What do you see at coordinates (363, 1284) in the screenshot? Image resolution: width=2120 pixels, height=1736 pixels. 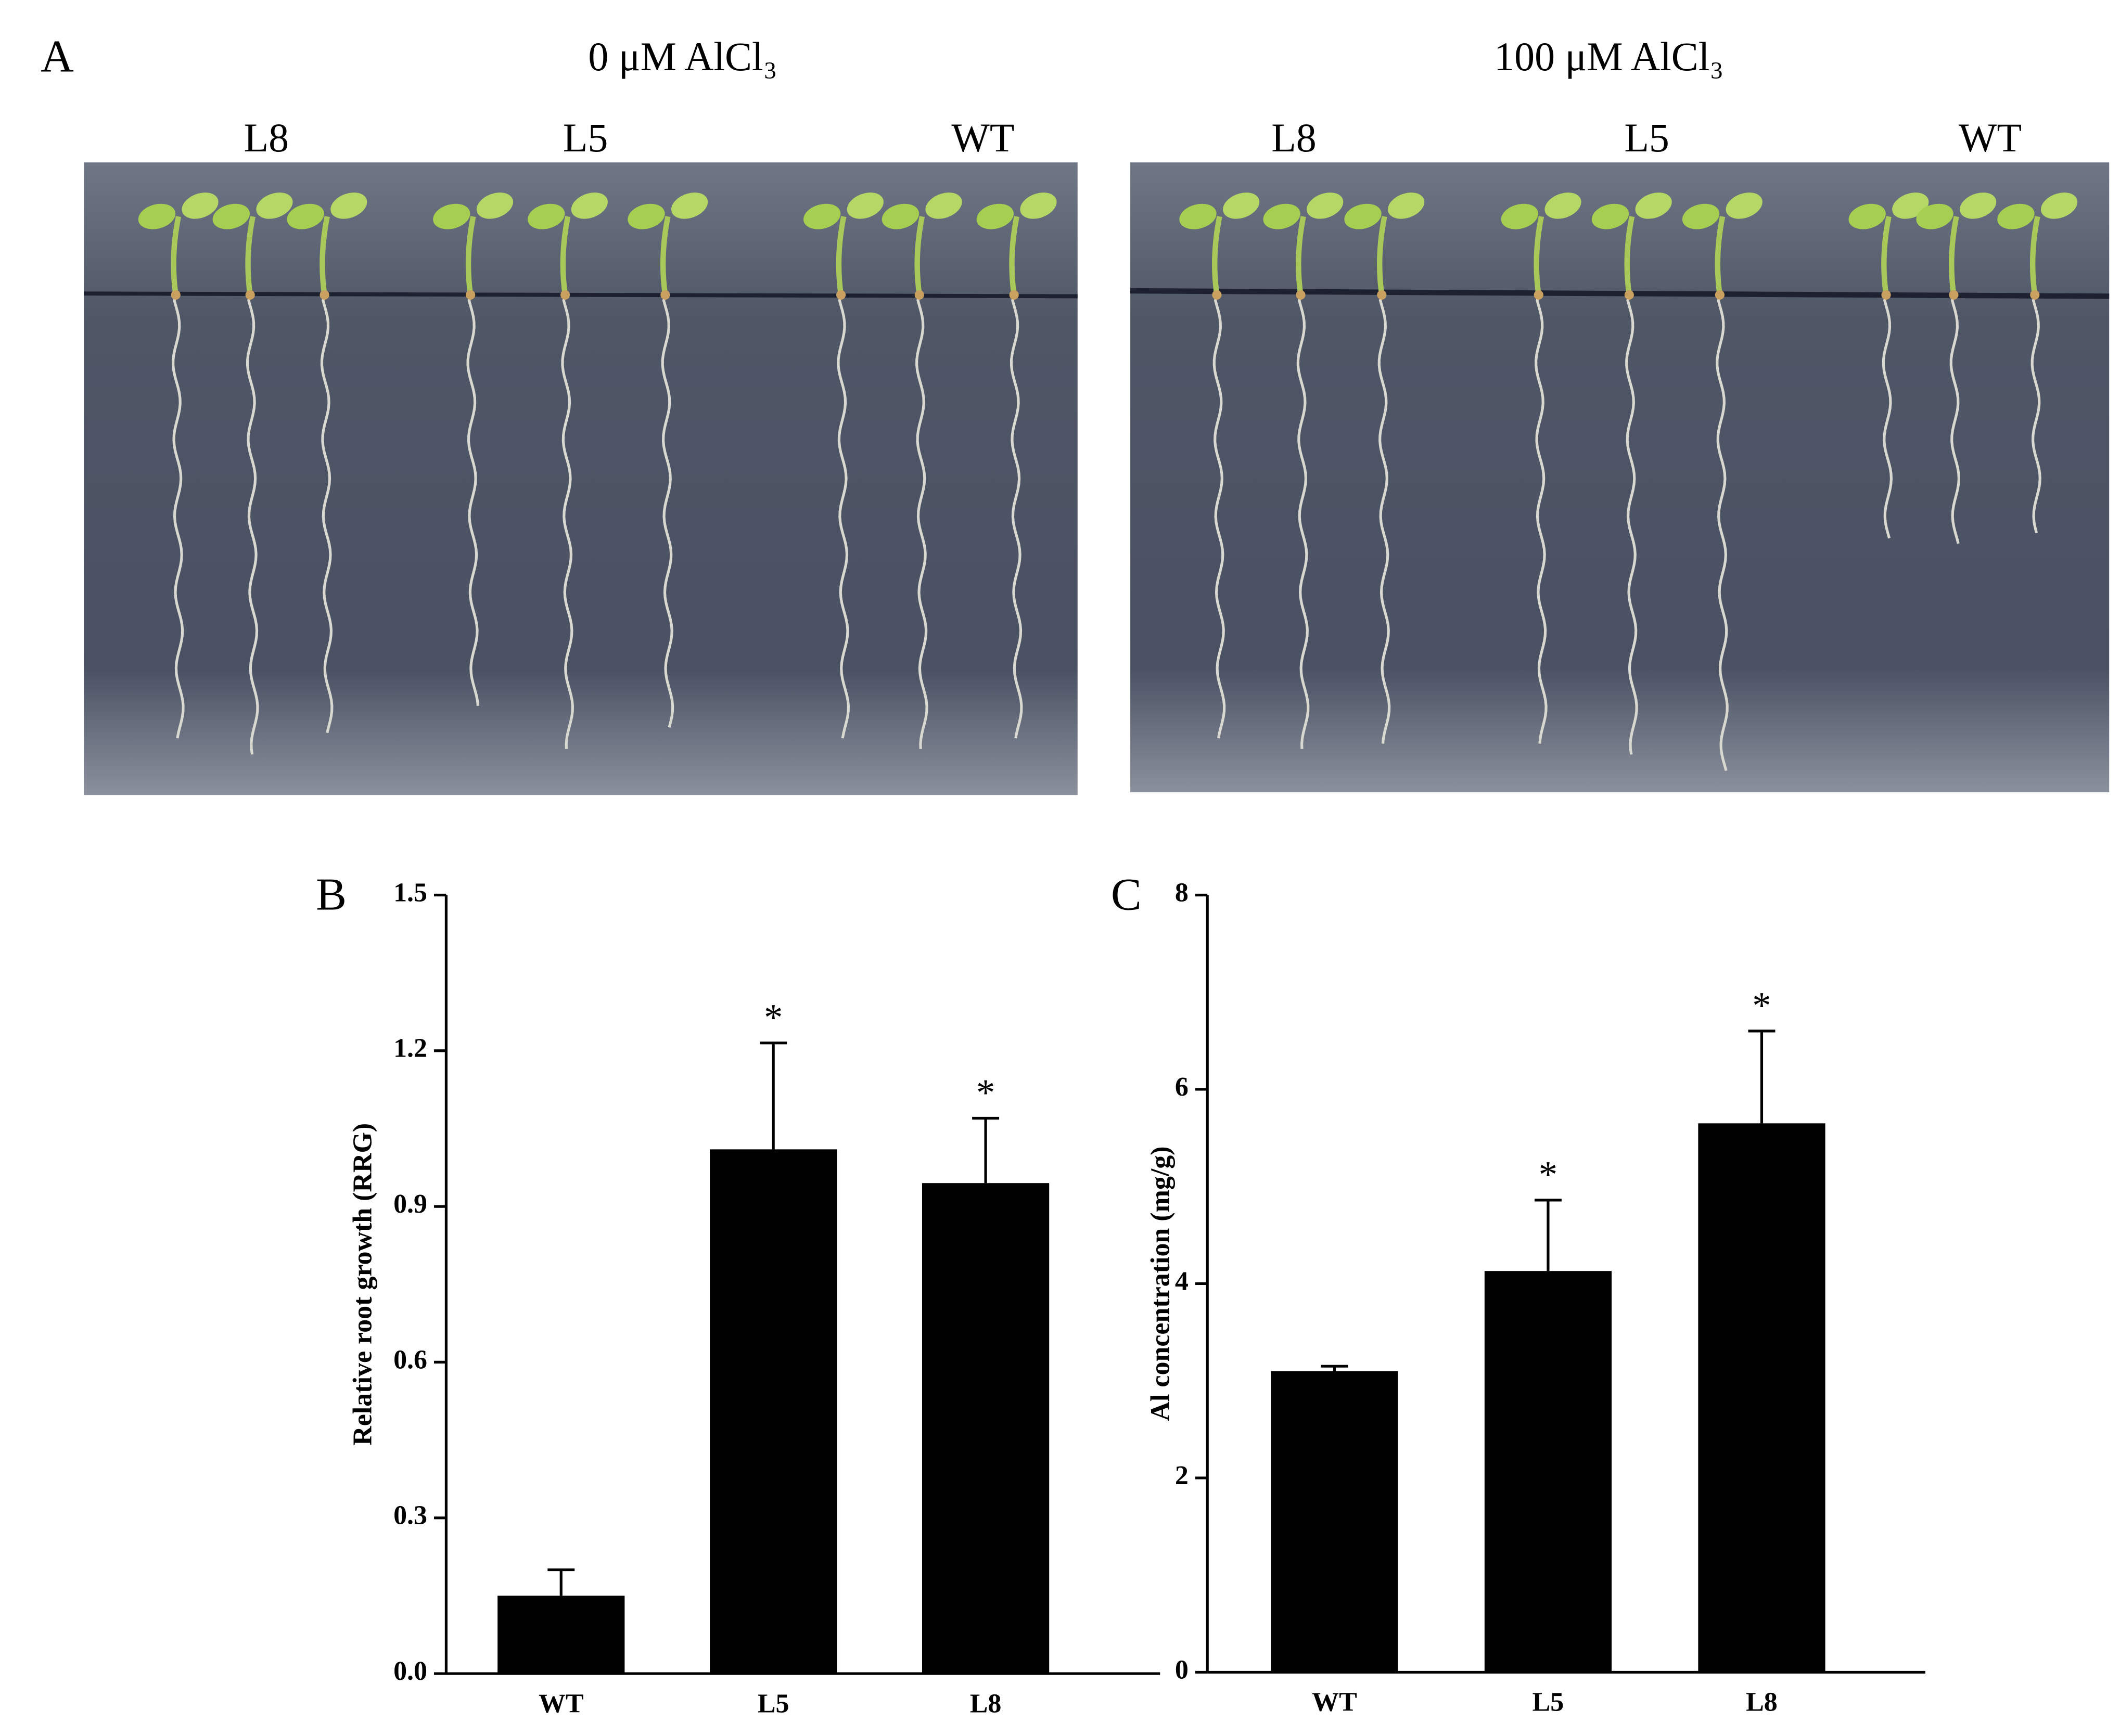 I see `y-axis-title: Relative root growth (RRG)` at bounding box center [363, 1284].